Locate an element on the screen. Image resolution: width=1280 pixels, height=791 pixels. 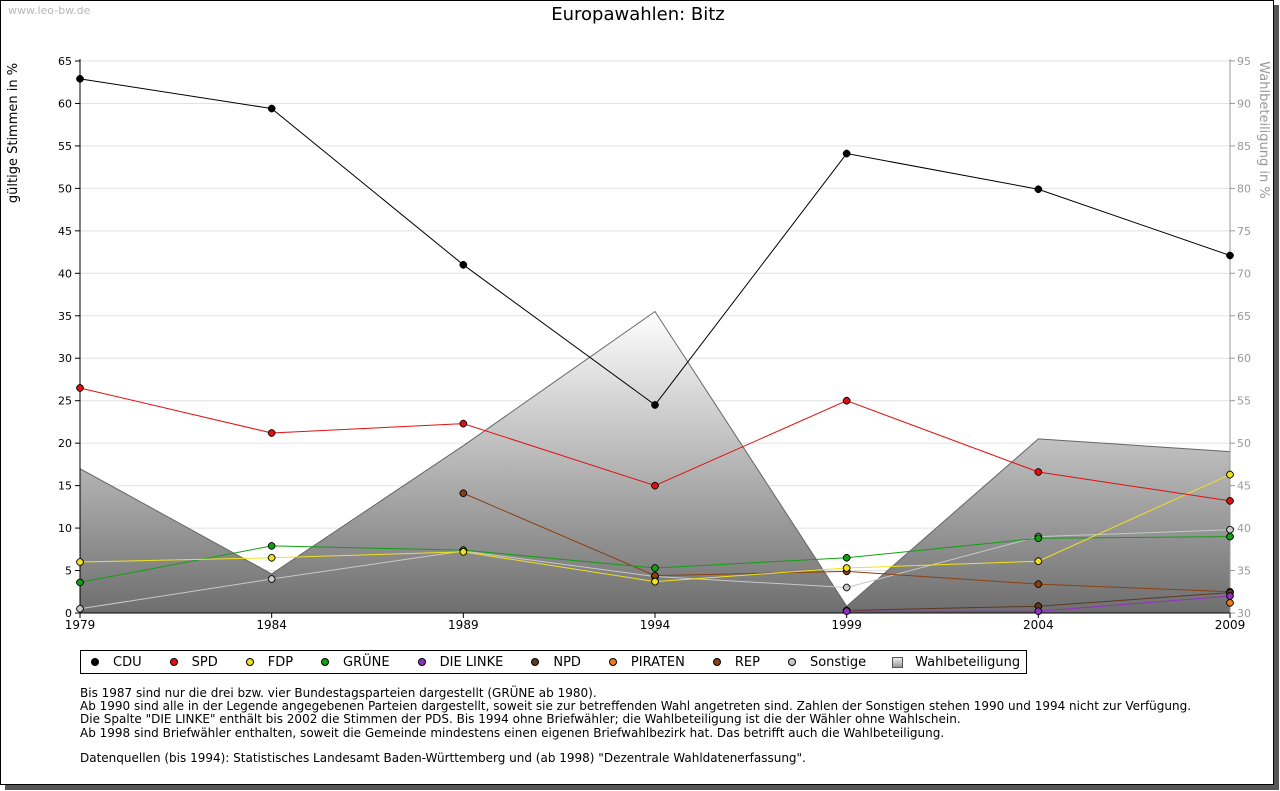
y-axis-label-left: gültige Stimmen in % is located at coordinates (13, 133).